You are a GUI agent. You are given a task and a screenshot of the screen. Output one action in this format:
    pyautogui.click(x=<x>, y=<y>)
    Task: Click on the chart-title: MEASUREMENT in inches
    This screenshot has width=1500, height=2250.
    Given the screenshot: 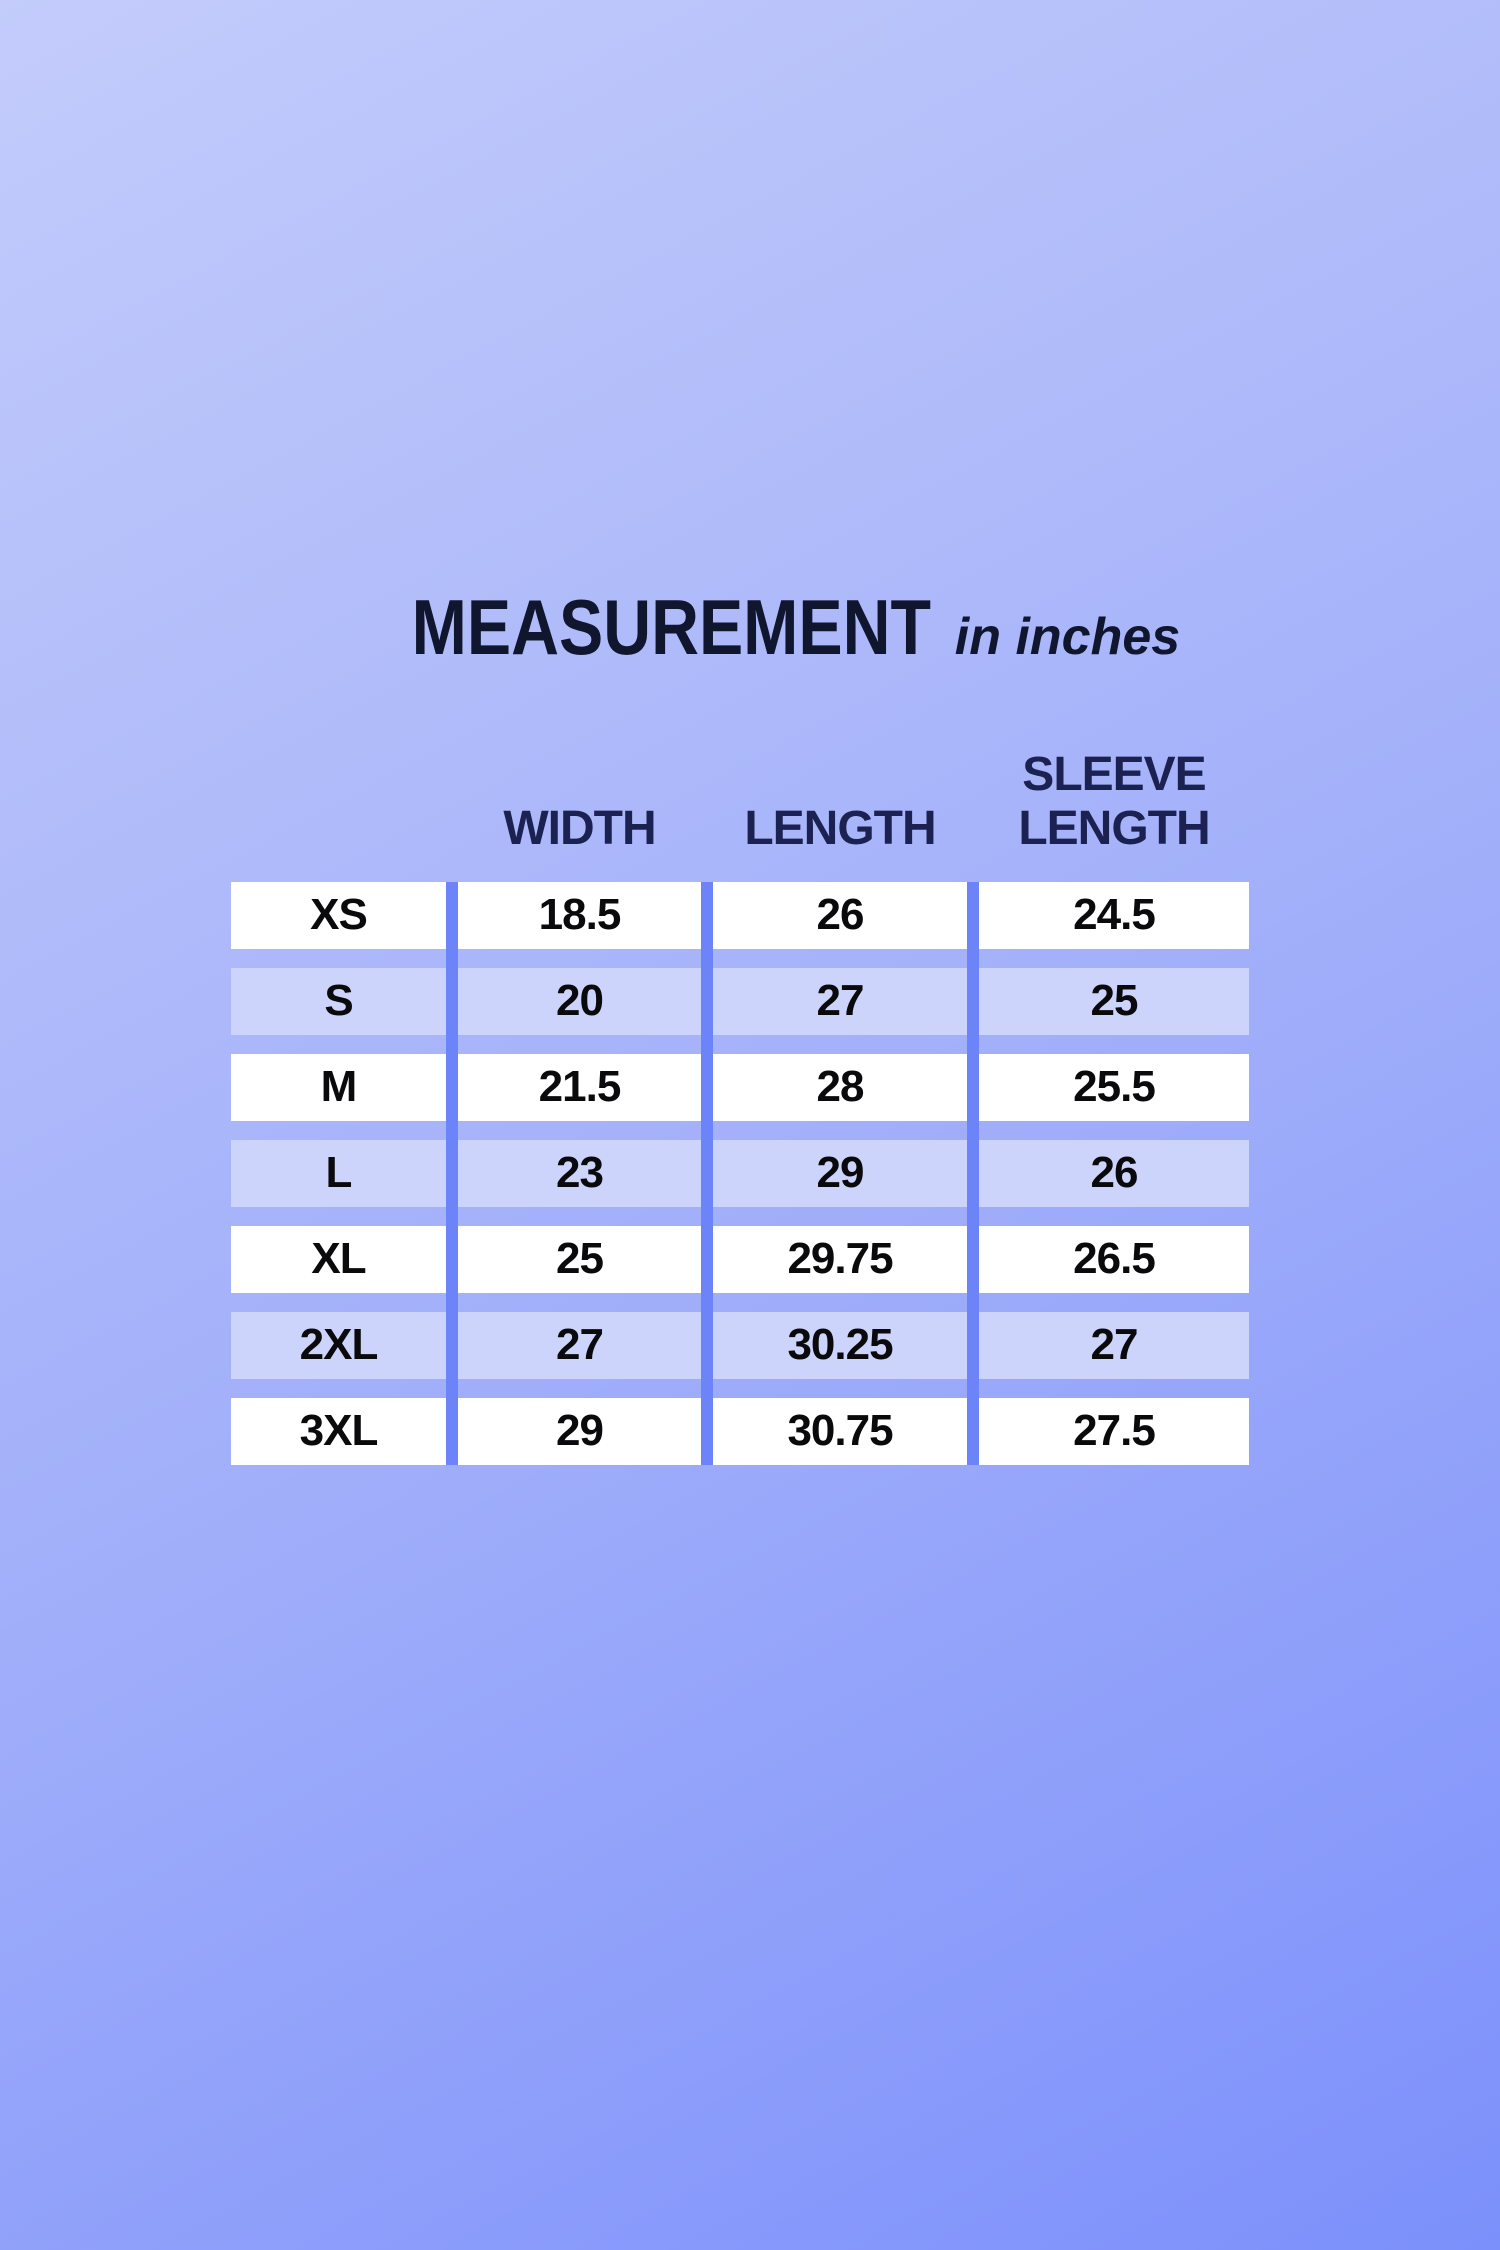 What is the action you would take?
    pyautogui.click(x=750, y=627)
    